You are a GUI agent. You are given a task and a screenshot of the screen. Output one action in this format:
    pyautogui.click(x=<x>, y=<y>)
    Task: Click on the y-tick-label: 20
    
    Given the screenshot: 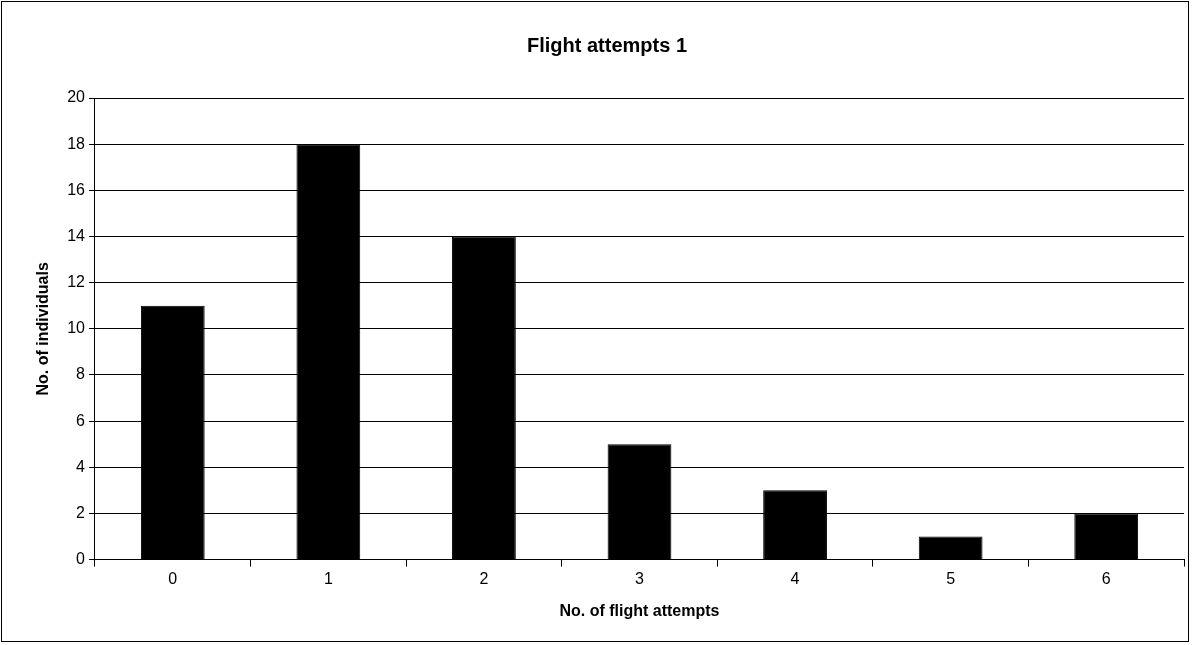 What is the action you would take?
    pyautogui.click(x=76, y=97)
    